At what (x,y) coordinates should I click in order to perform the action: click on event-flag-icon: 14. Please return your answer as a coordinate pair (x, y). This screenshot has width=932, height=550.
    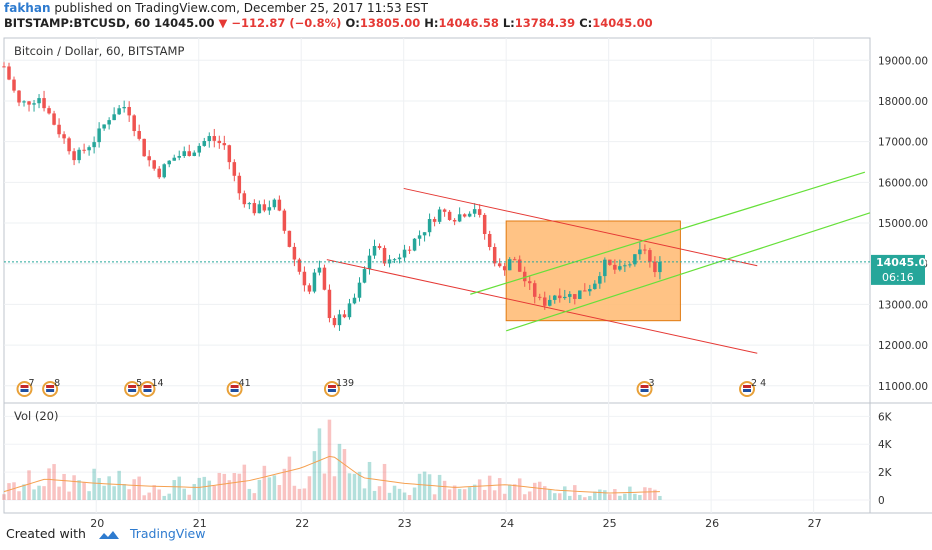
    Looking at the image, I should click on (151, 387).